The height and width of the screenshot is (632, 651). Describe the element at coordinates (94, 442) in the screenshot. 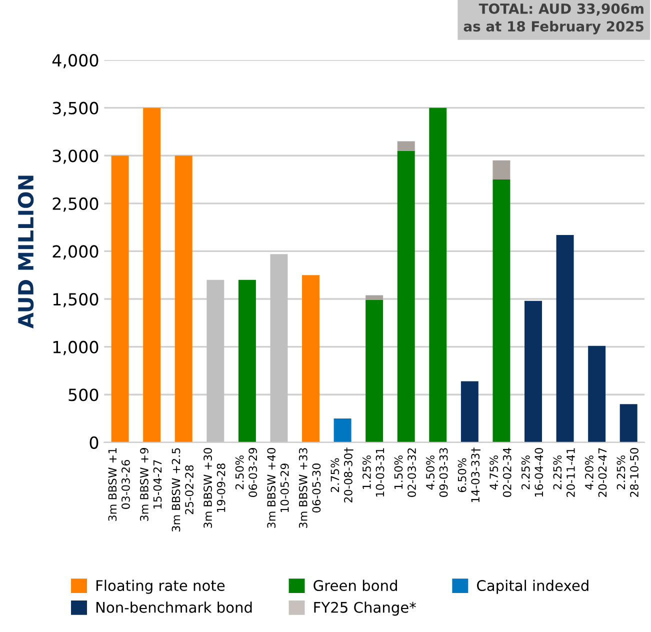

I see `y-tick-label: 0` at that location.